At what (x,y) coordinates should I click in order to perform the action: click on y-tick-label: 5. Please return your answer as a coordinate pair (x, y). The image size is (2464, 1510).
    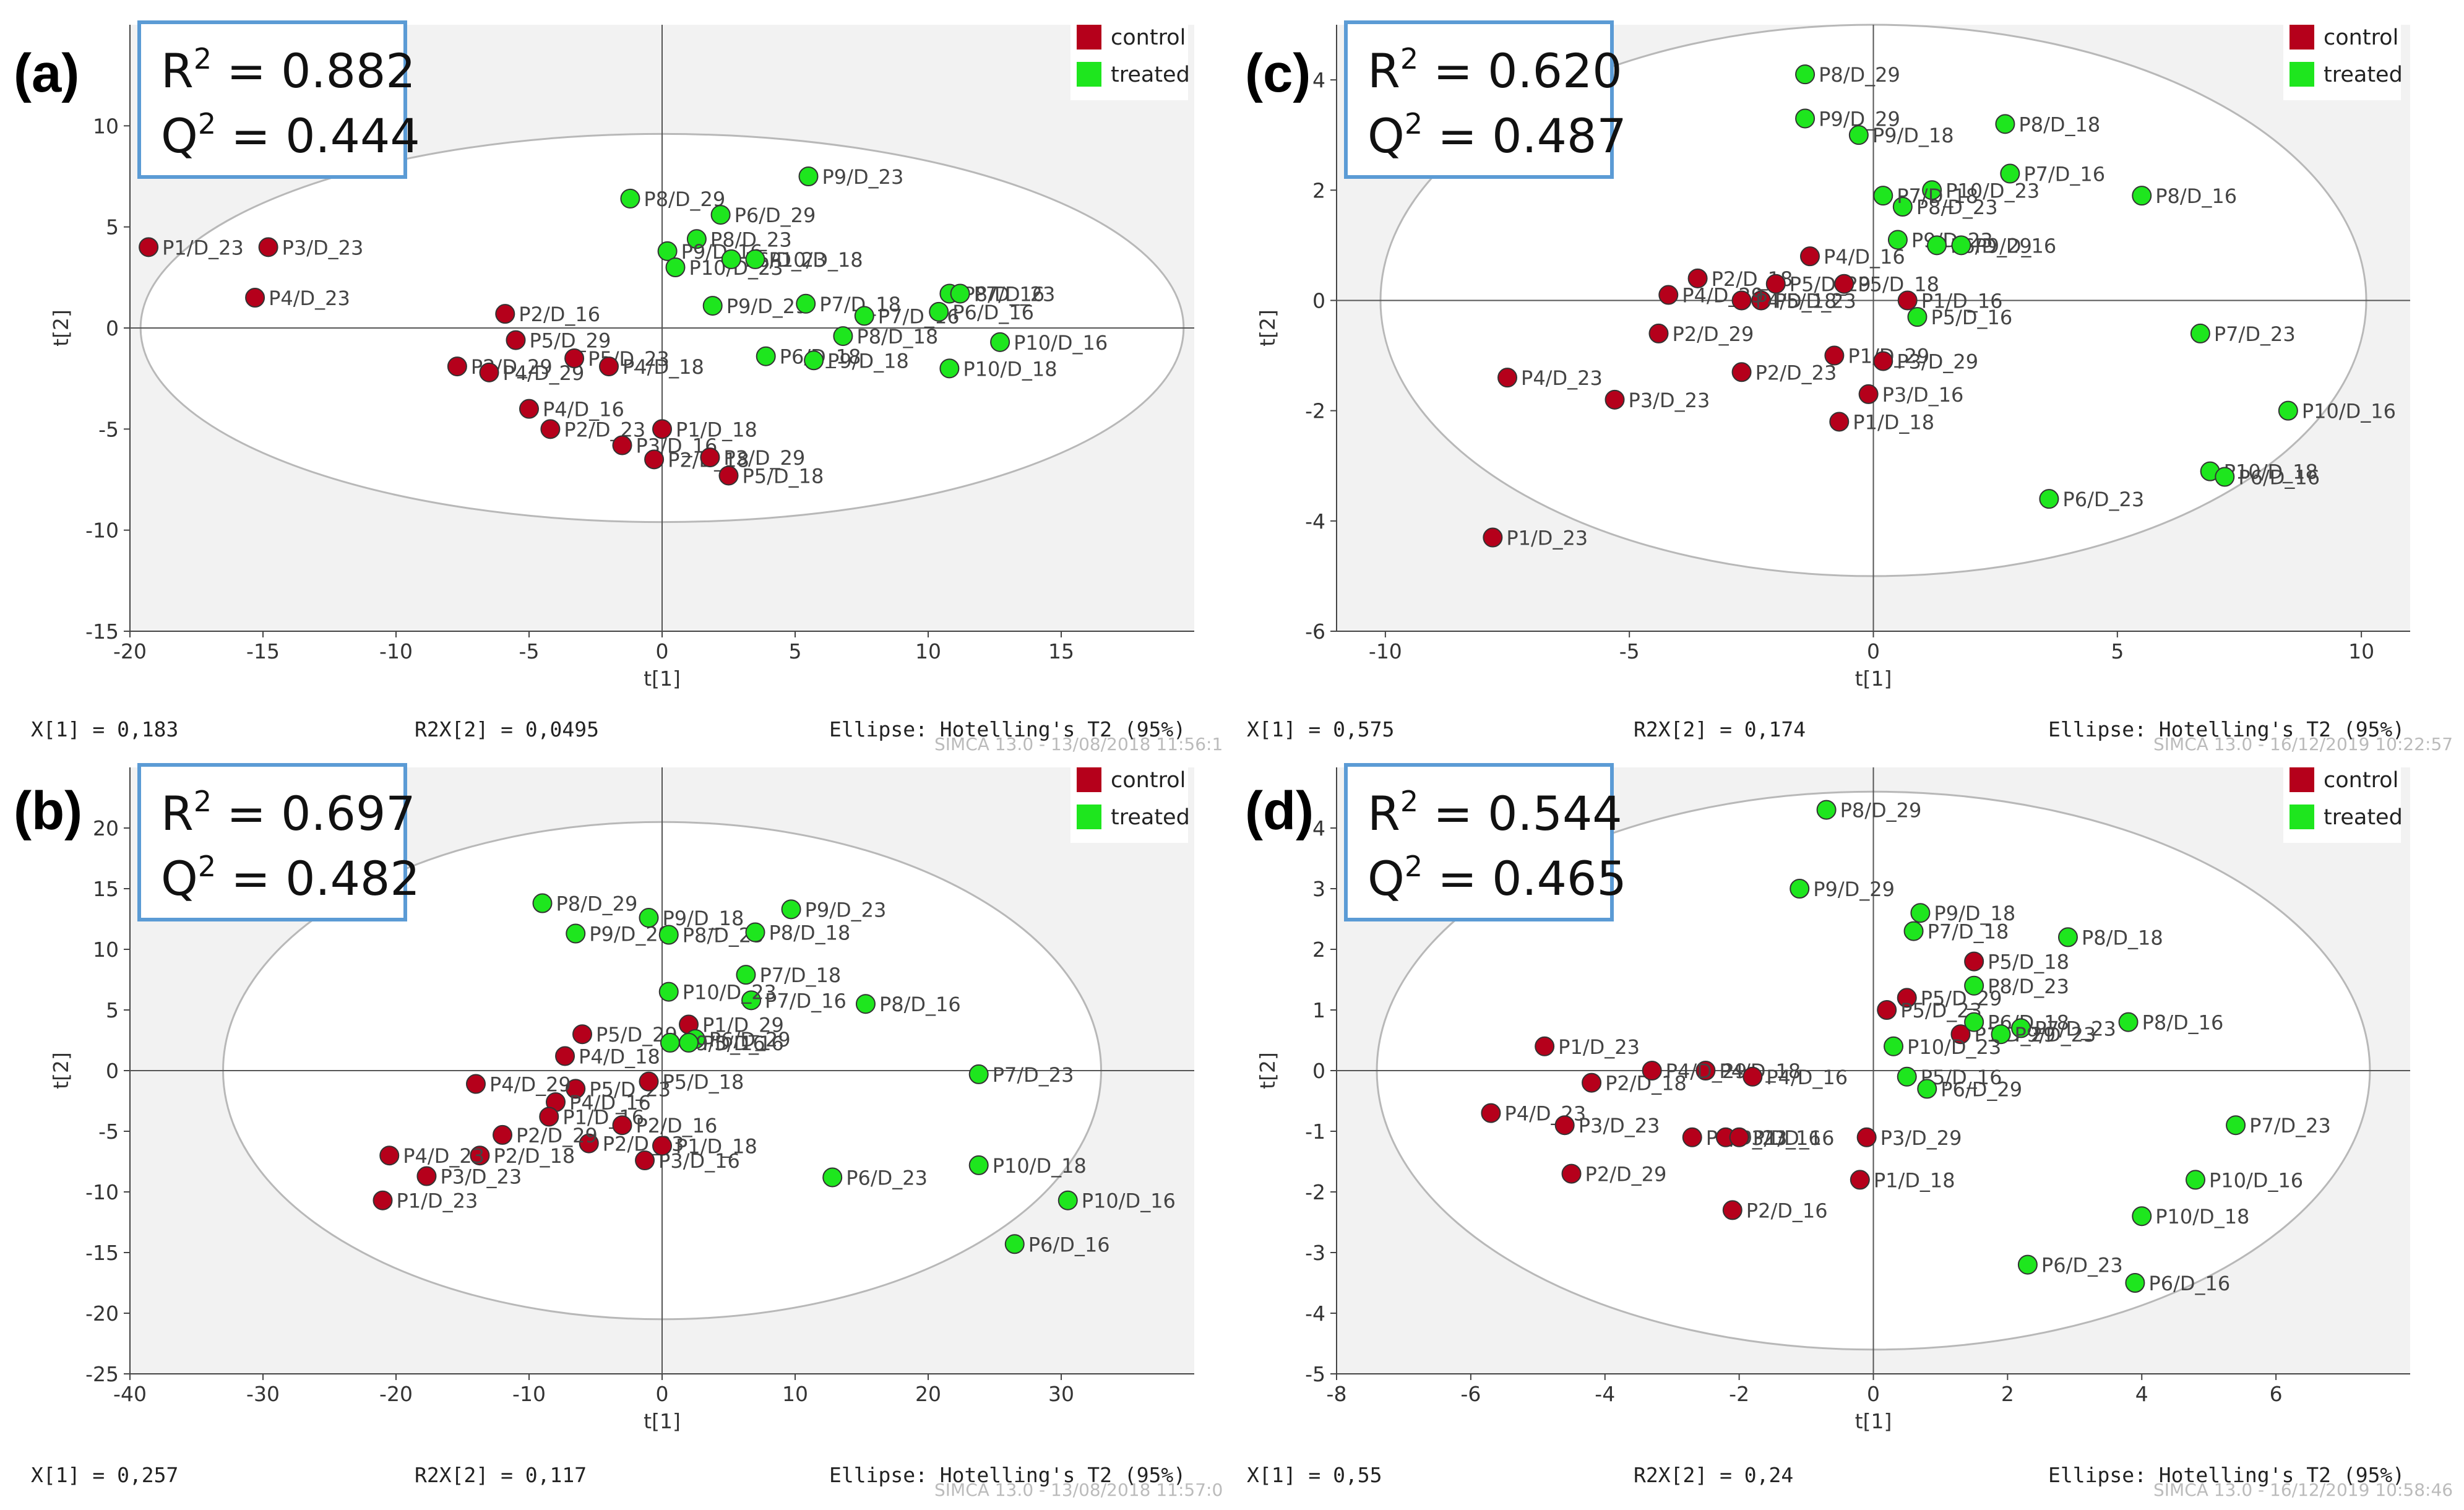
    Looking at the image, I should click on (112, 227).